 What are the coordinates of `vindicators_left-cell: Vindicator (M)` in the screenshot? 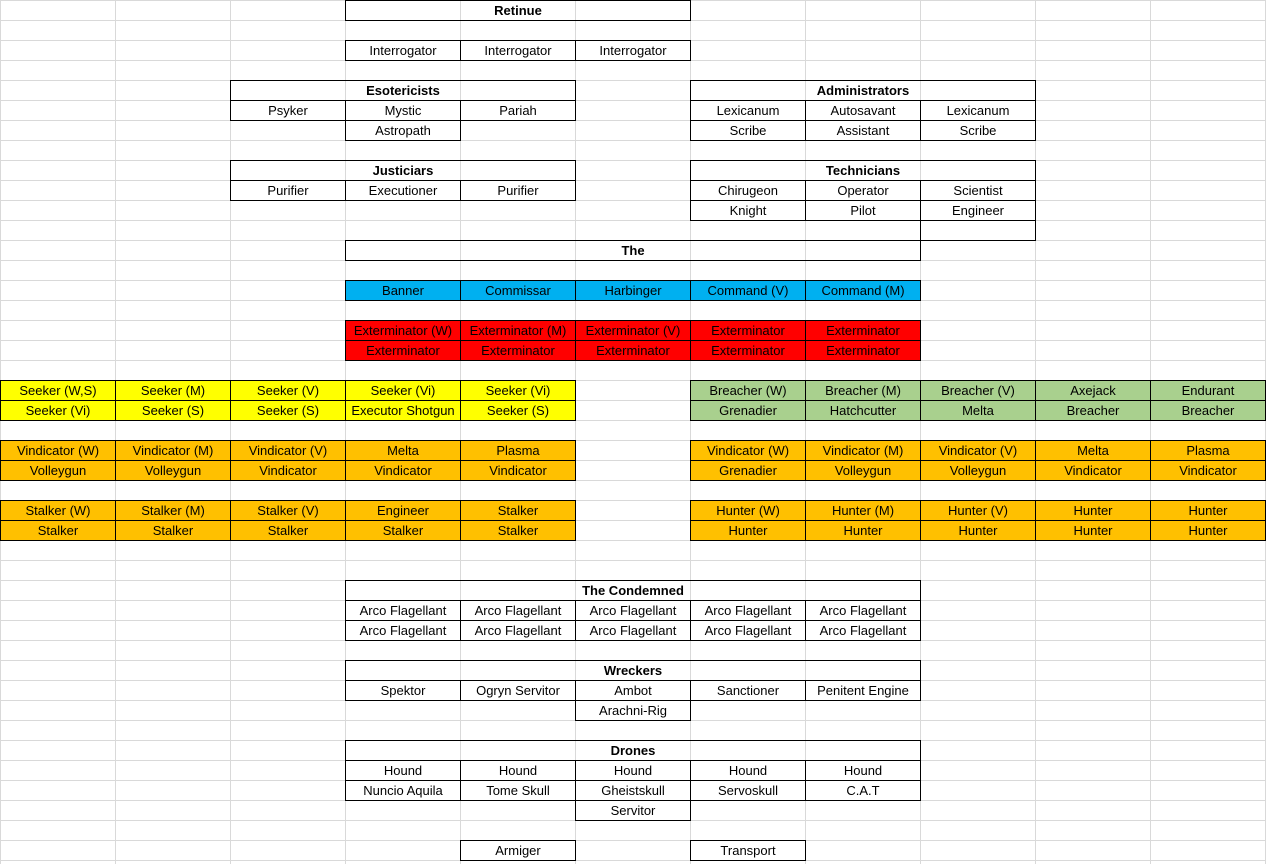 It's located at (173, 450).